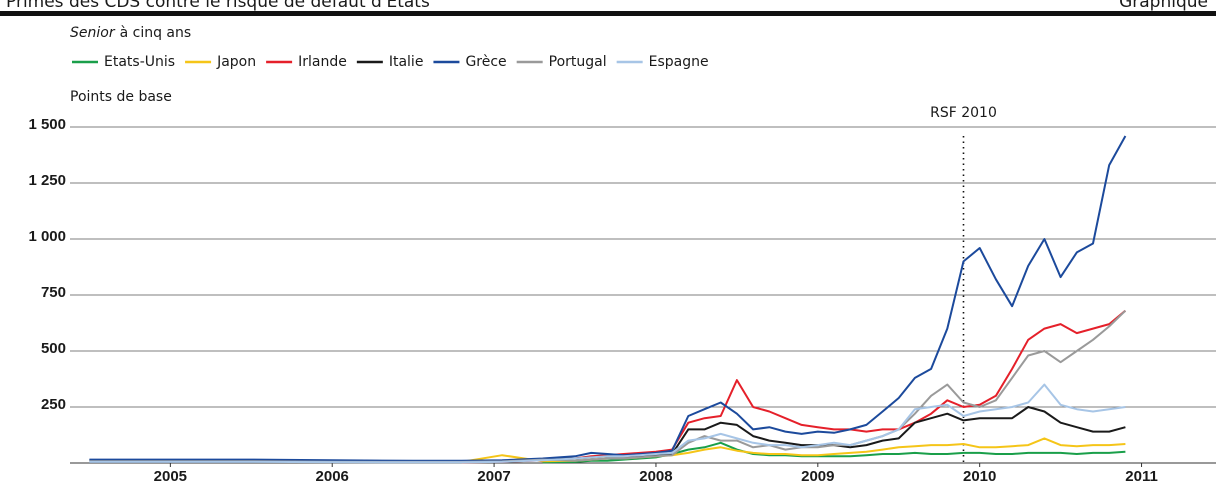  What do you see at coordinates (47, 124) in the screenshot?
I see `y-tick-label: 1 500` at bounding box center [47, 124].